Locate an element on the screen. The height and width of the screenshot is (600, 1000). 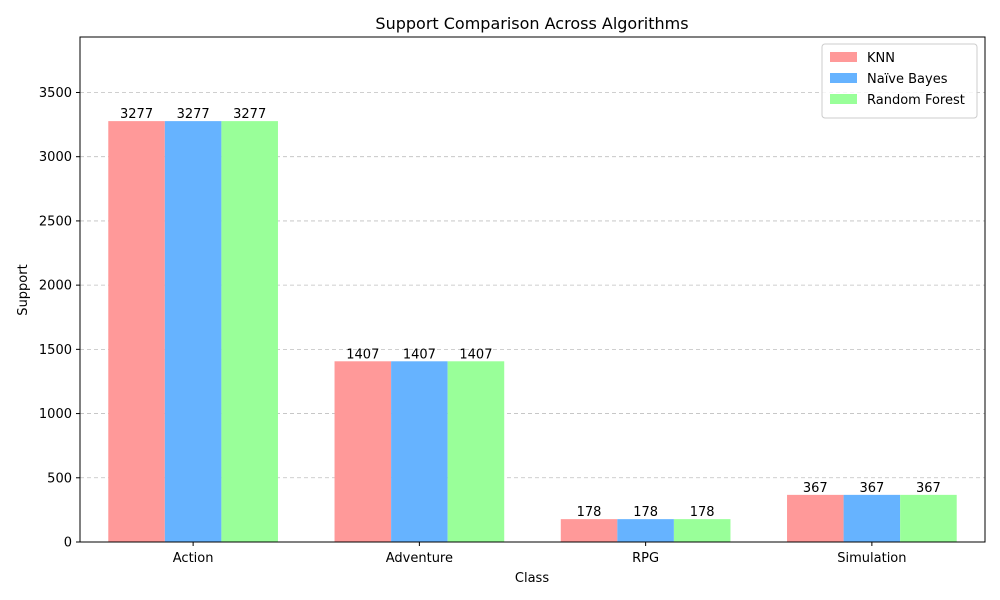
legend-label: Random Forest is located at coordinates (916, 100).